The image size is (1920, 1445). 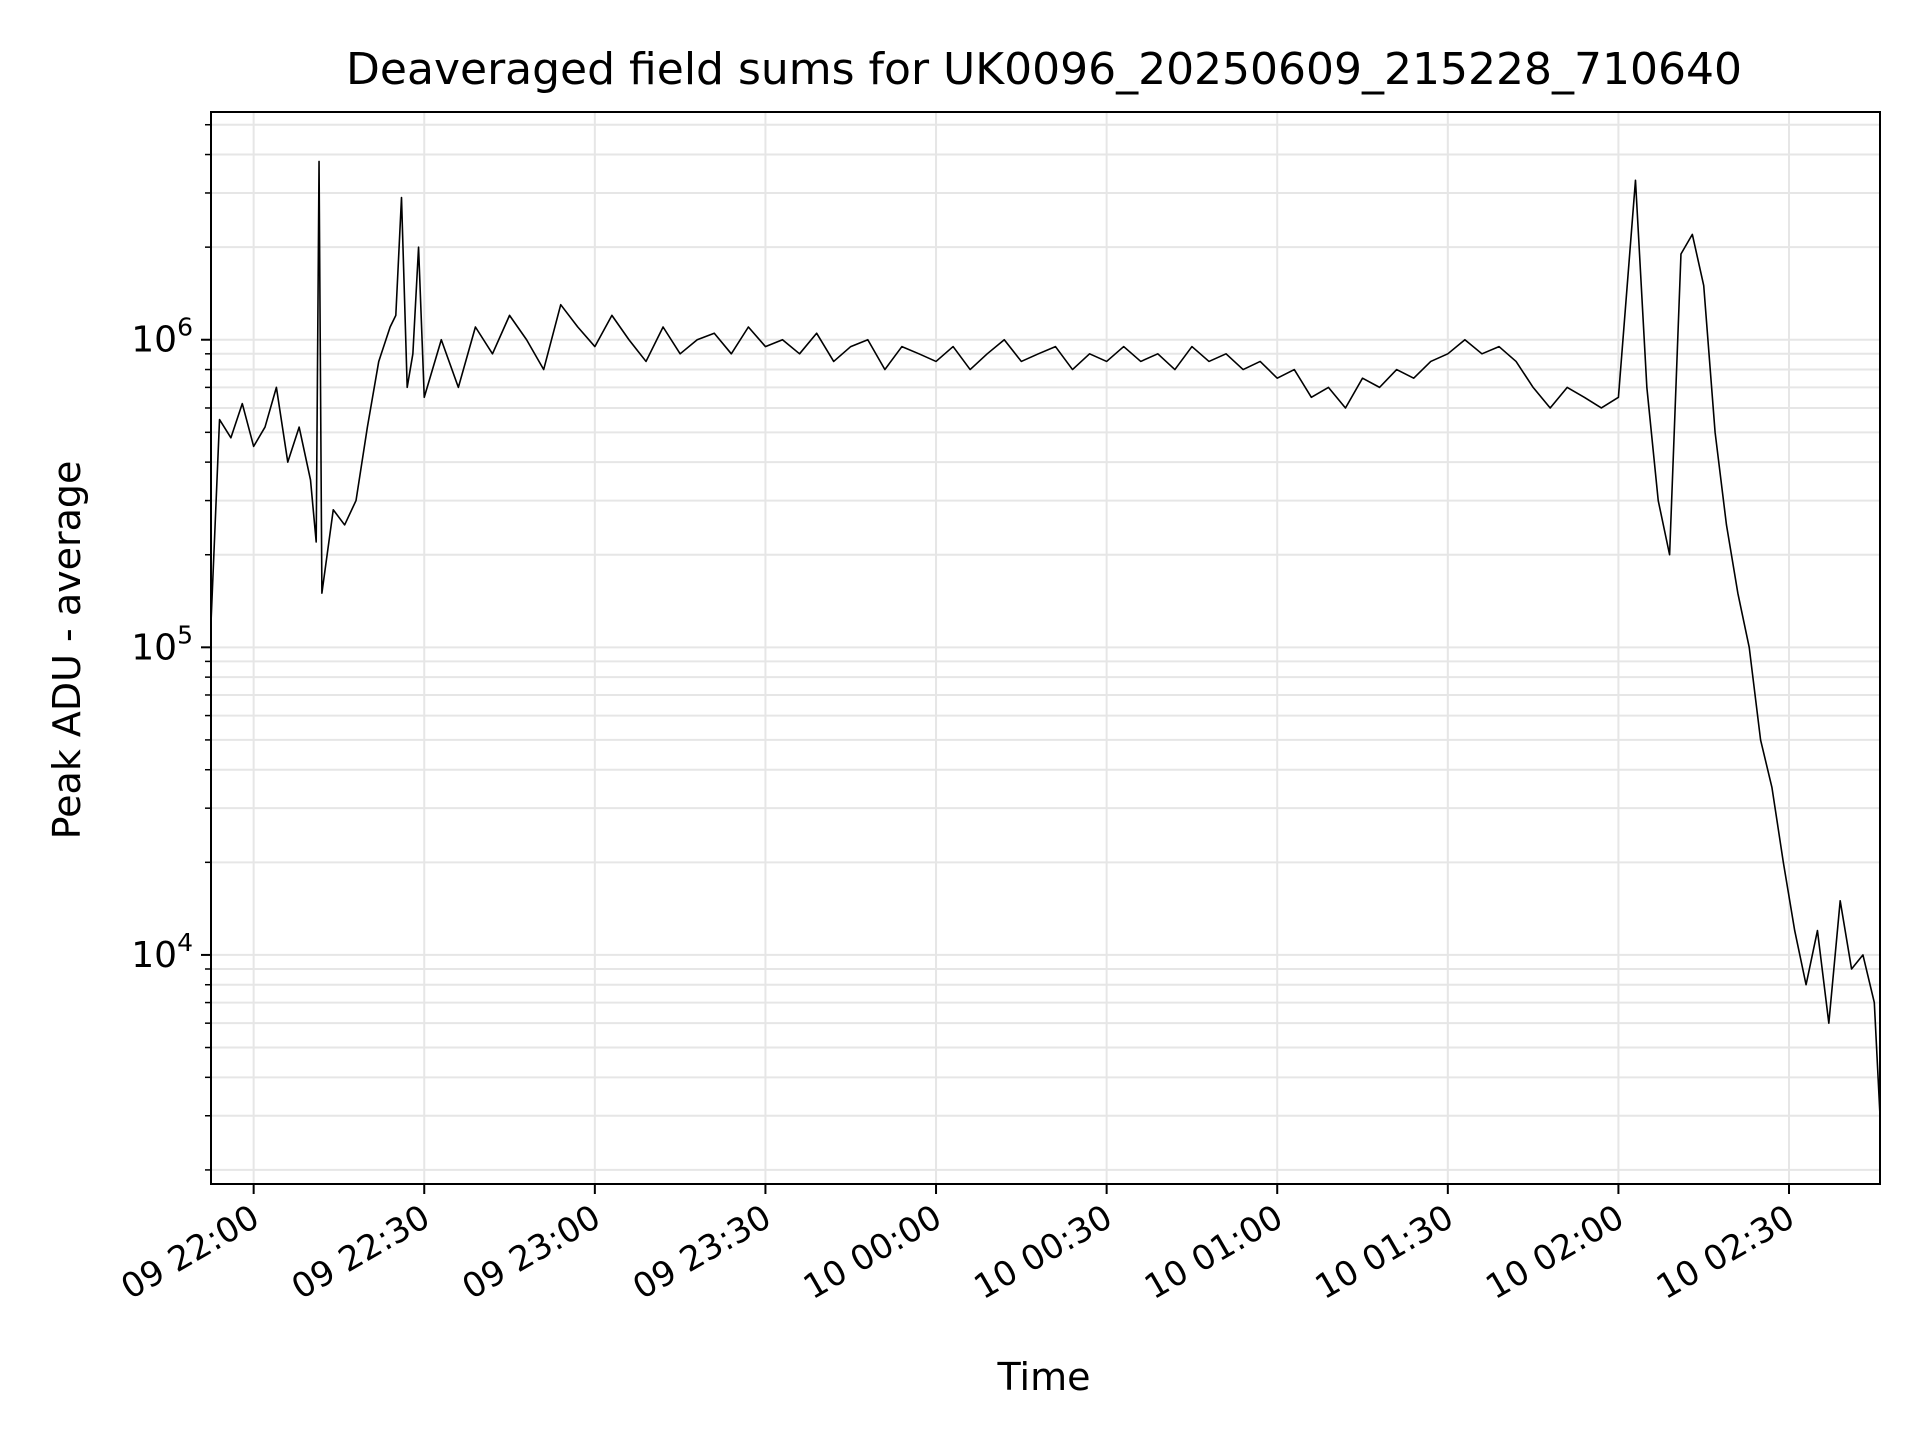 I want to click on y-axis-label: Peak ADU - average, so click(x=67, y=650).